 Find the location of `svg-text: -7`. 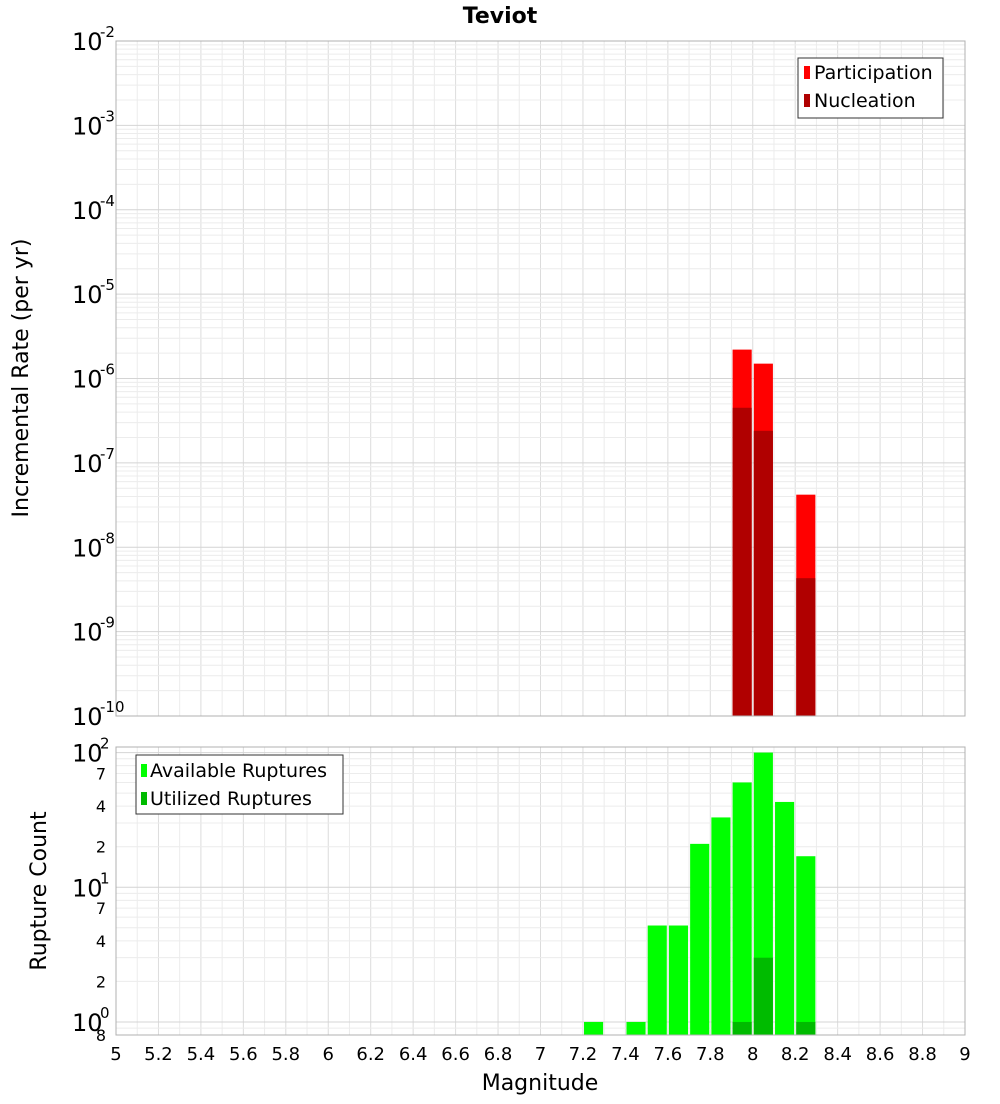

svg-text: -7 is located at coordinates (107, 454).